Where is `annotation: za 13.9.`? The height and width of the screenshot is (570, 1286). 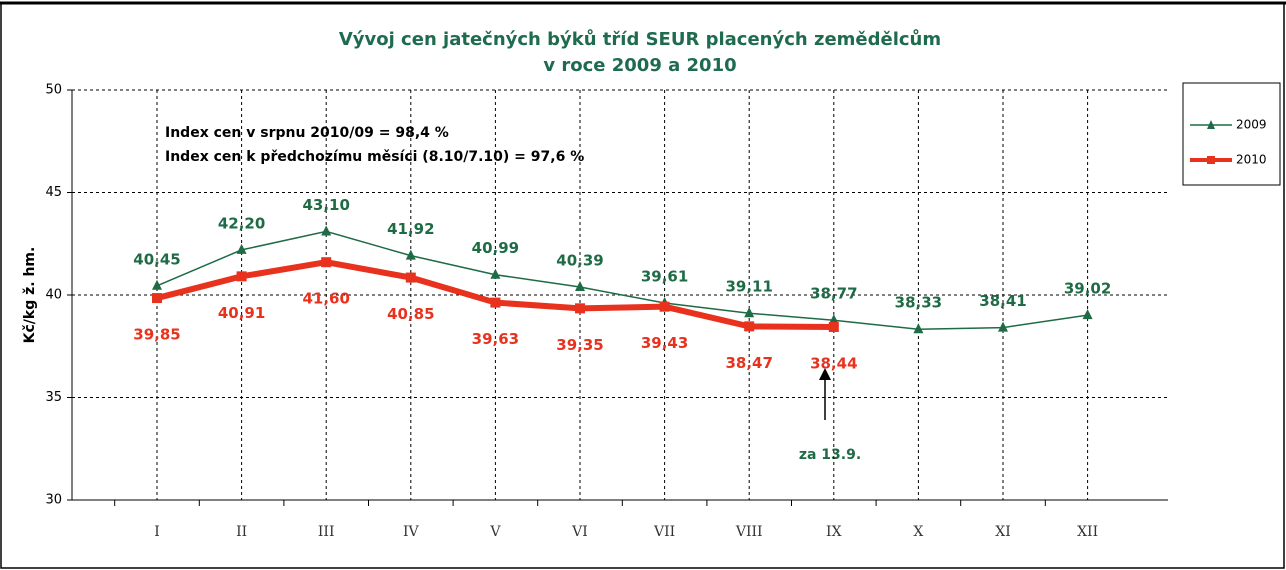 annotation: za 13.9. is located at coordinates (830, 455).